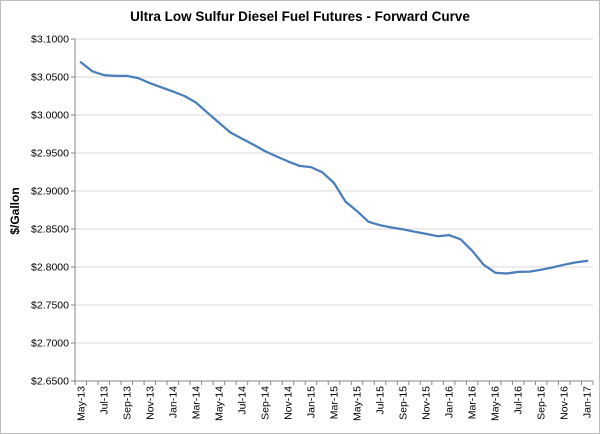 The width and height of the screenshot is (600, 434). I want to click on x-tick-label: Sep-14, so click(265, 403).